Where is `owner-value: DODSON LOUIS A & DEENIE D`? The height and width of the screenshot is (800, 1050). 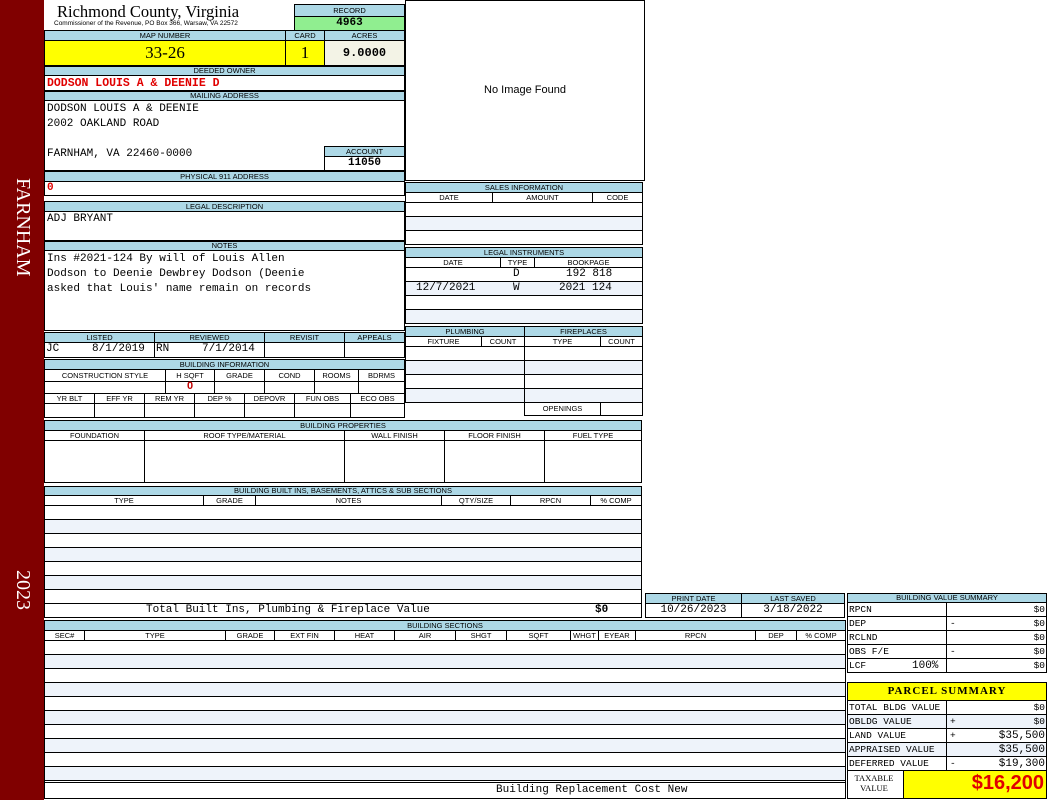 owner-value: DODSON LOUIS A & DEENIE D is located at coordinates (133, 83).